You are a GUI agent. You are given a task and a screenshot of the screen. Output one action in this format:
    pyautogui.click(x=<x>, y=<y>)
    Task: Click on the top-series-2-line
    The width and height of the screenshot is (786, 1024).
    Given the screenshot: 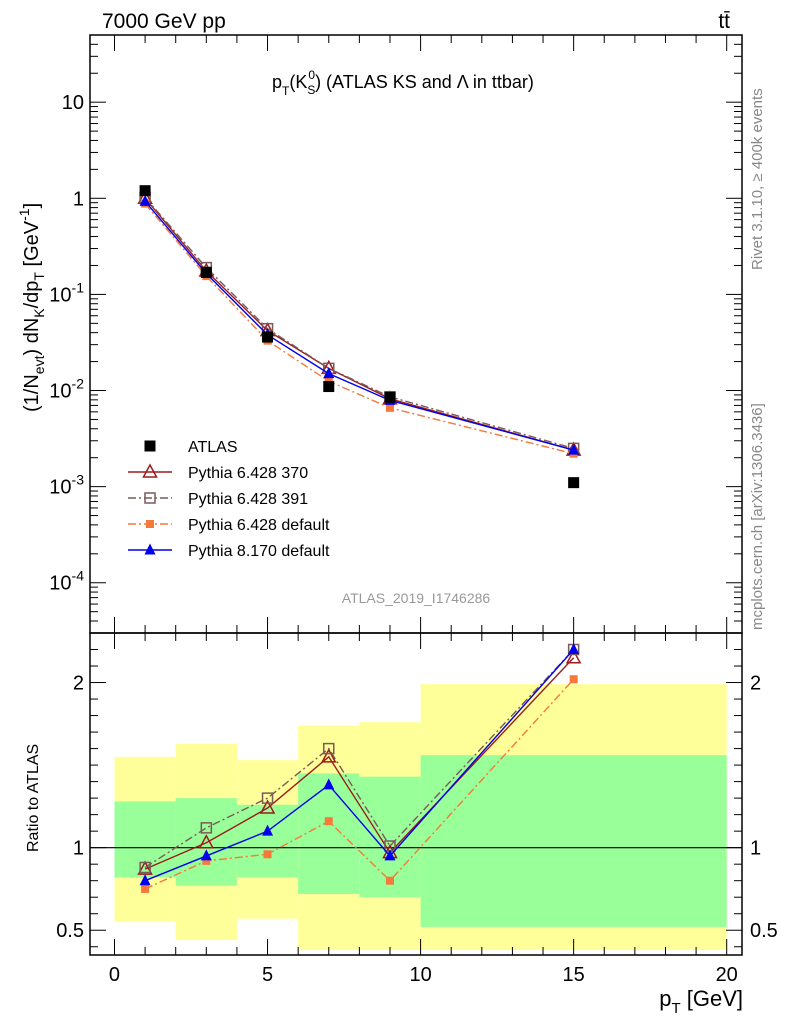 What is the action you would take?
    pyautogui.click(x=359, y=323)
    